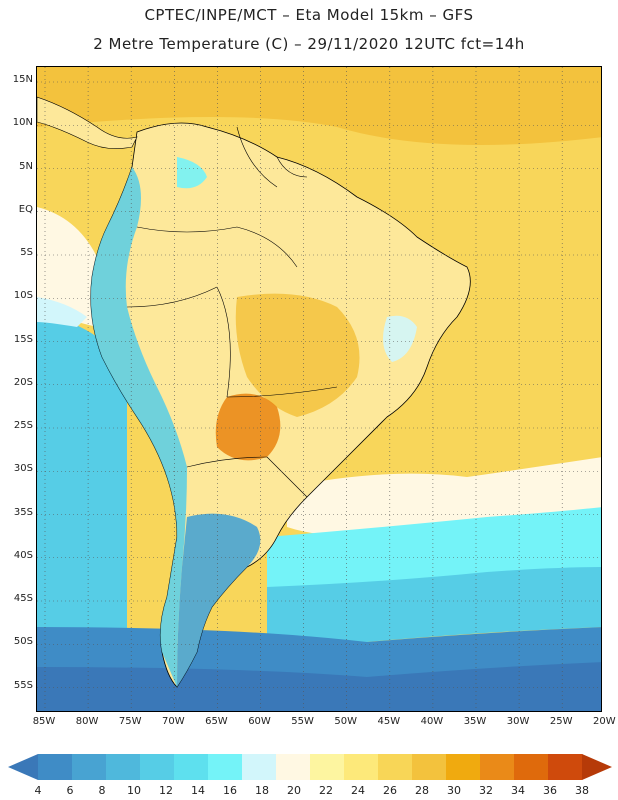 The width and height of the screenshot is (618, 800). I want to click on lon-tick-label: 85W, so click(44, 721).